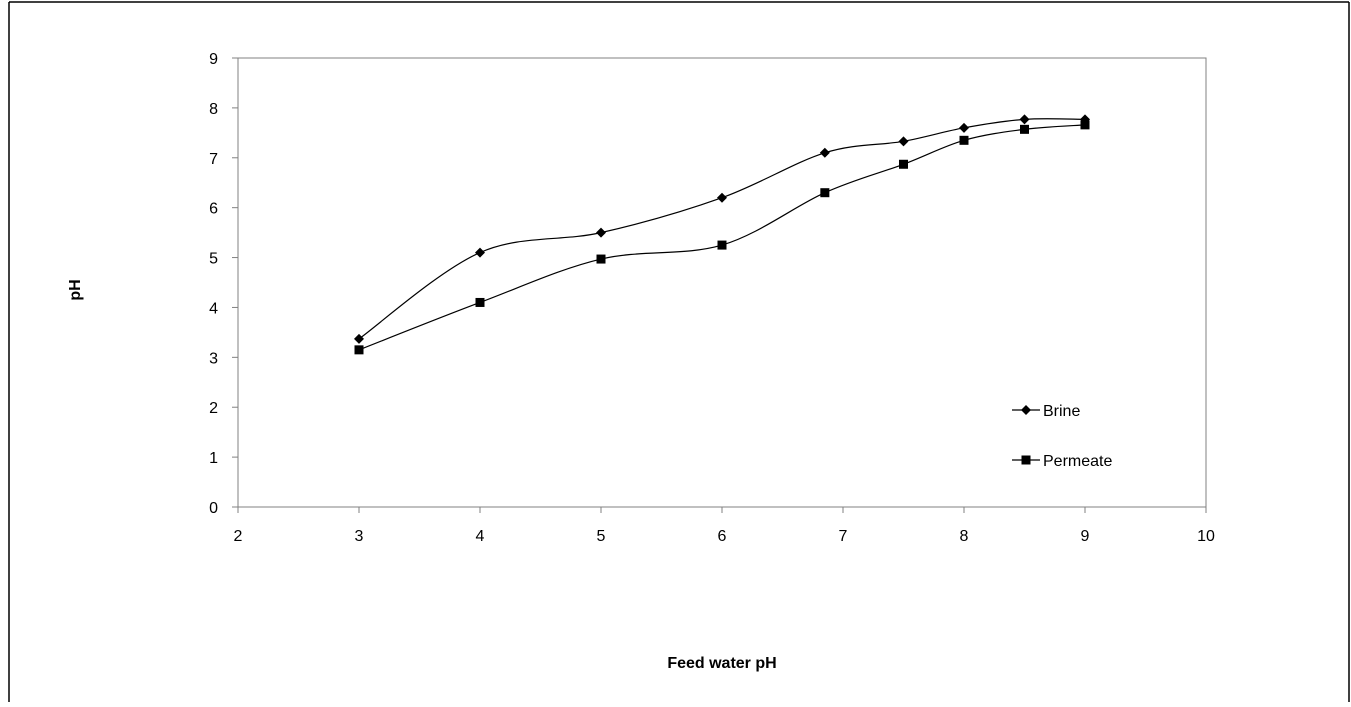 The image size is (1351, 707). I want to click on legend-label: Permeate, so click(1077, 461).